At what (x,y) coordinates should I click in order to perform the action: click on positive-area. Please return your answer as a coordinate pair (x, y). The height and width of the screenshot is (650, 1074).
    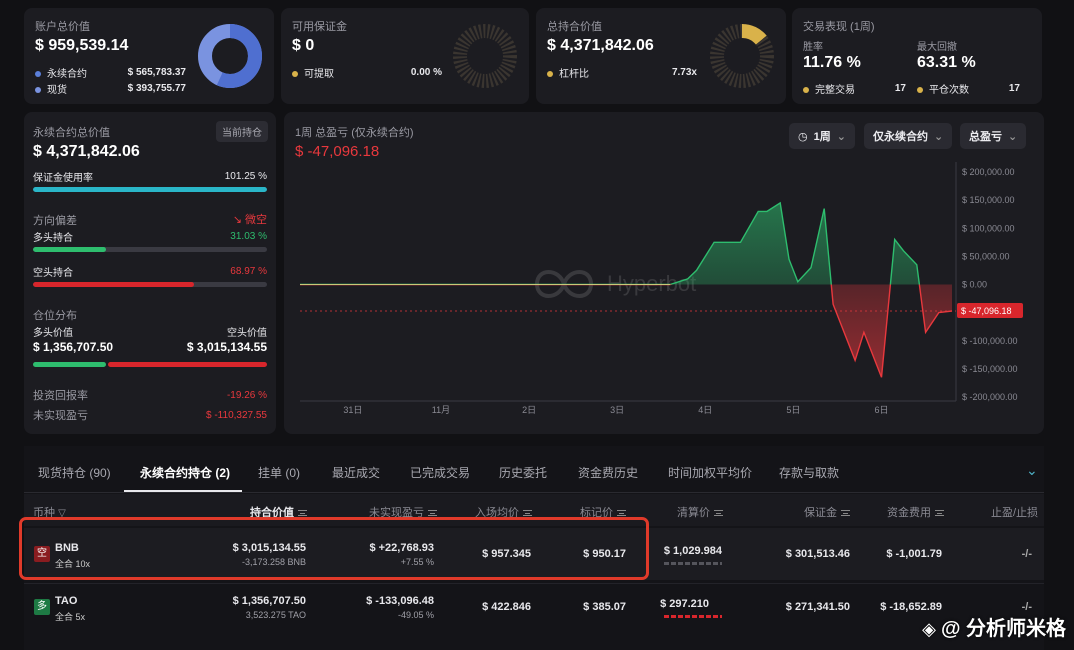
    Looking at the image, I should click on (626, 243).